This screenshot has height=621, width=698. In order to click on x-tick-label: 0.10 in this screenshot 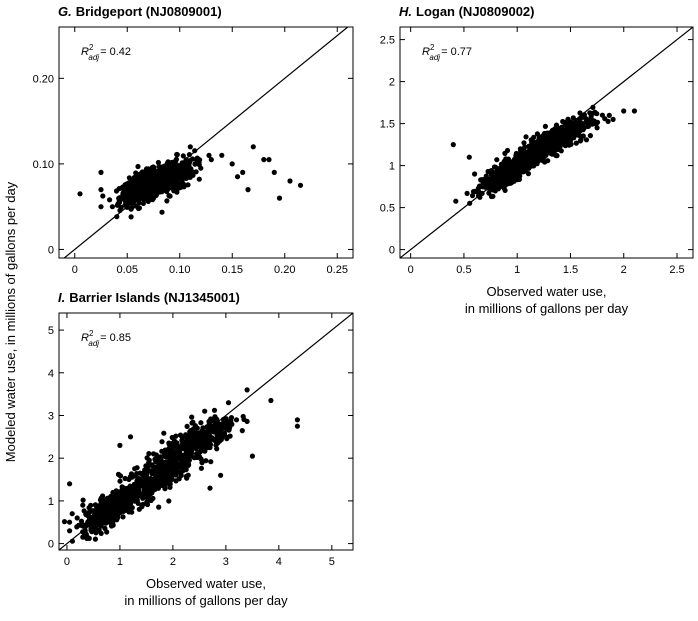, I will do `click(179, 270)`.